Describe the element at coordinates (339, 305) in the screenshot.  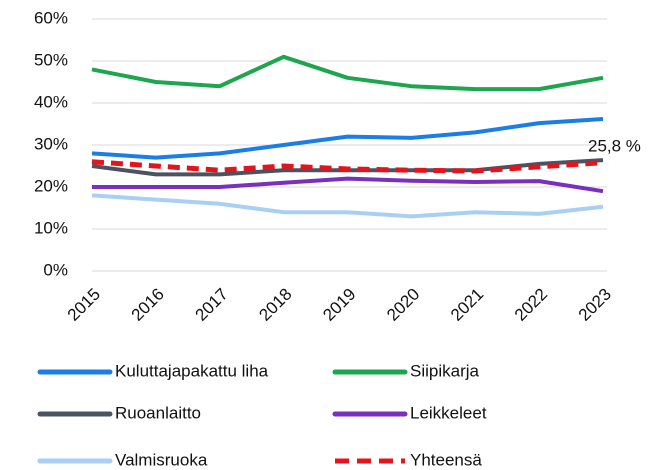
I see `x-tick-label: 2019` at that location.